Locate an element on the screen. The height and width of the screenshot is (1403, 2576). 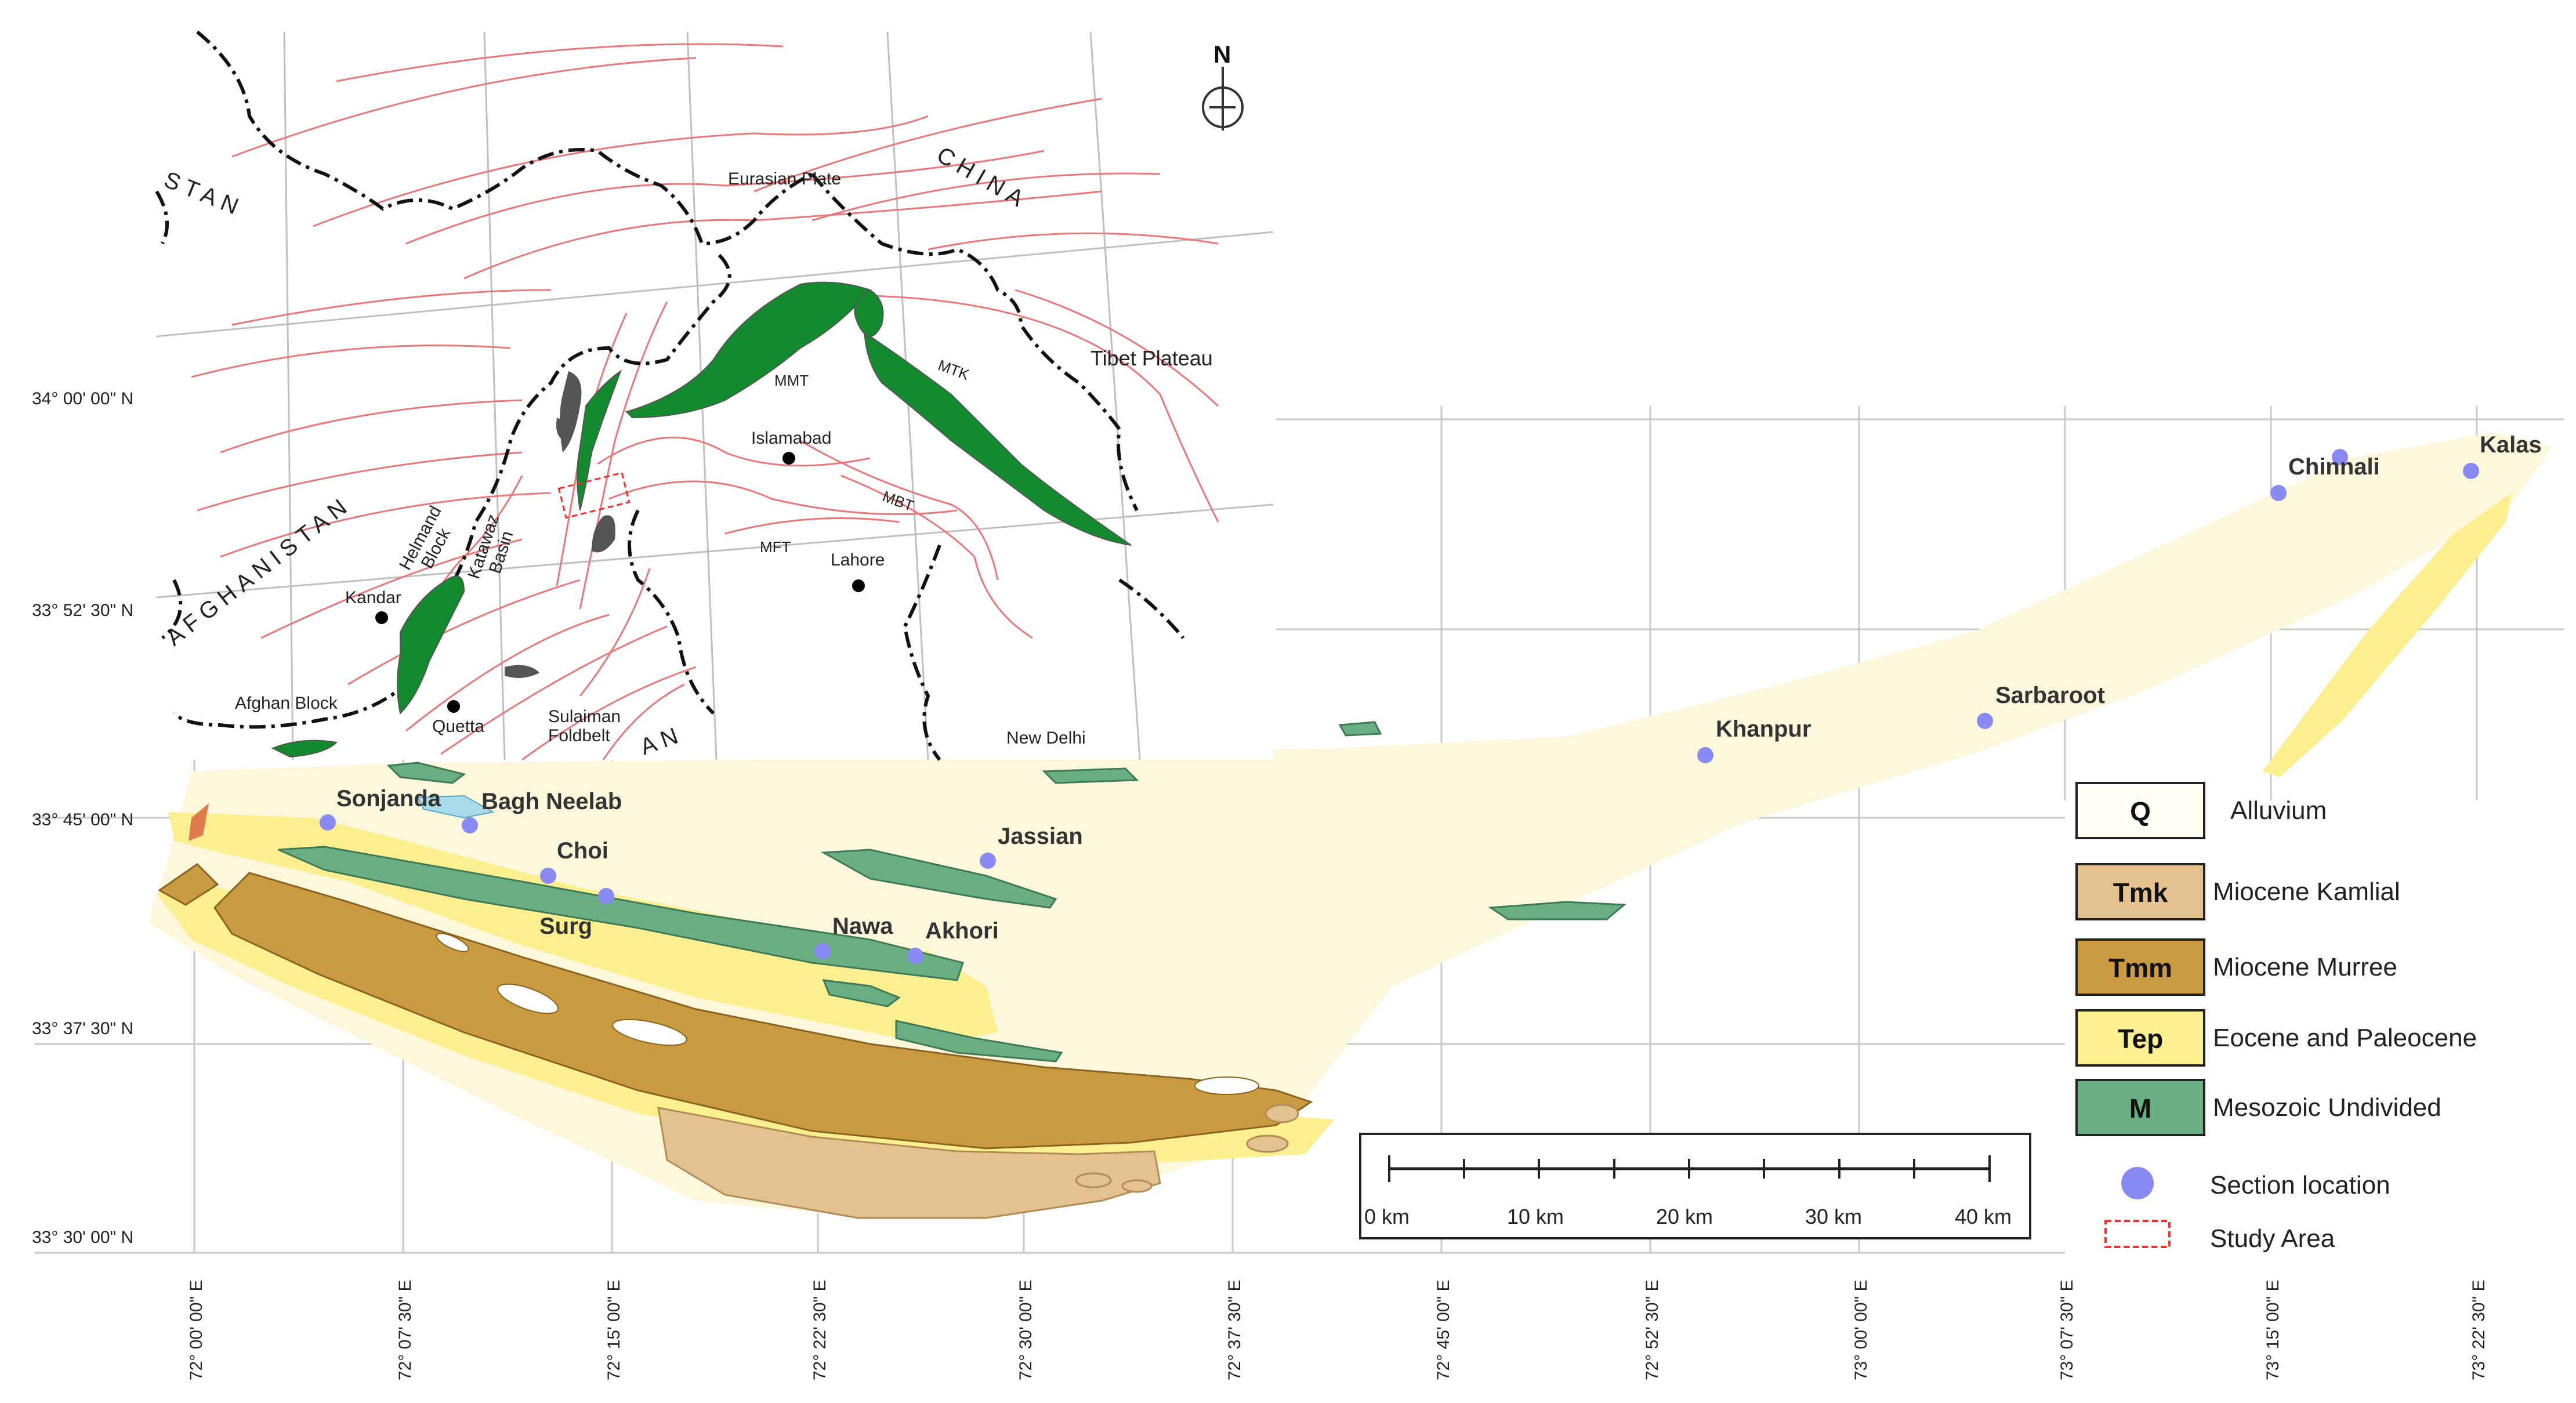
label-mft: MFT is located at coordinates (776, 547).